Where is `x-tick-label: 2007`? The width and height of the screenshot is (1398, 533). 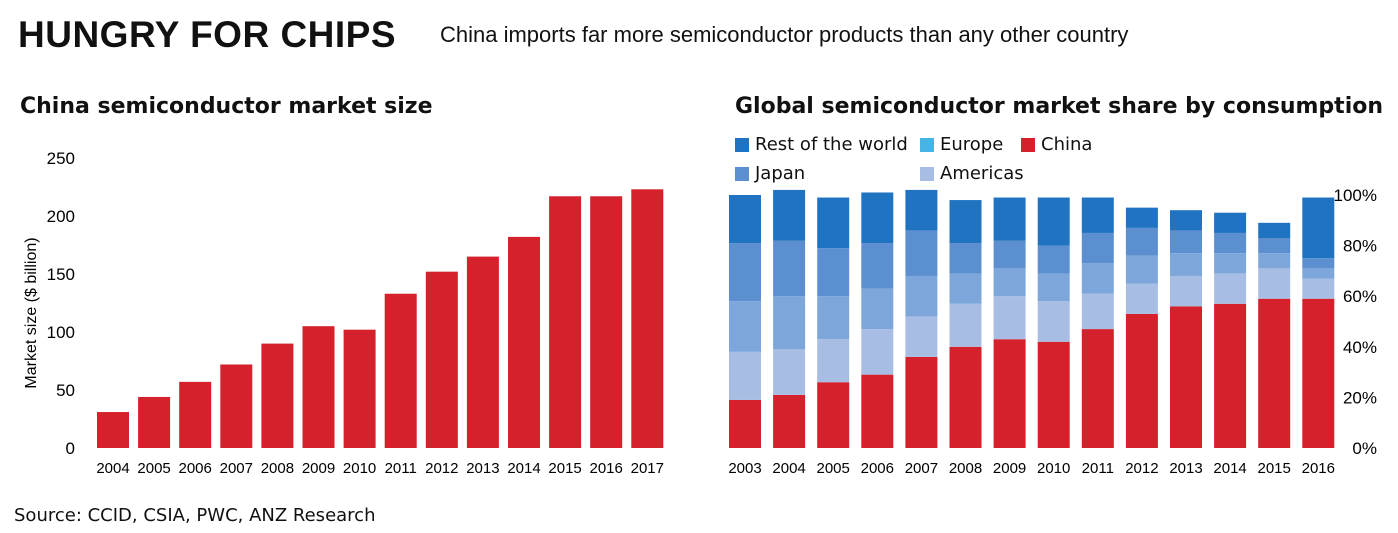 x-tick-label: 2007 is located at coordinates (921, 468).